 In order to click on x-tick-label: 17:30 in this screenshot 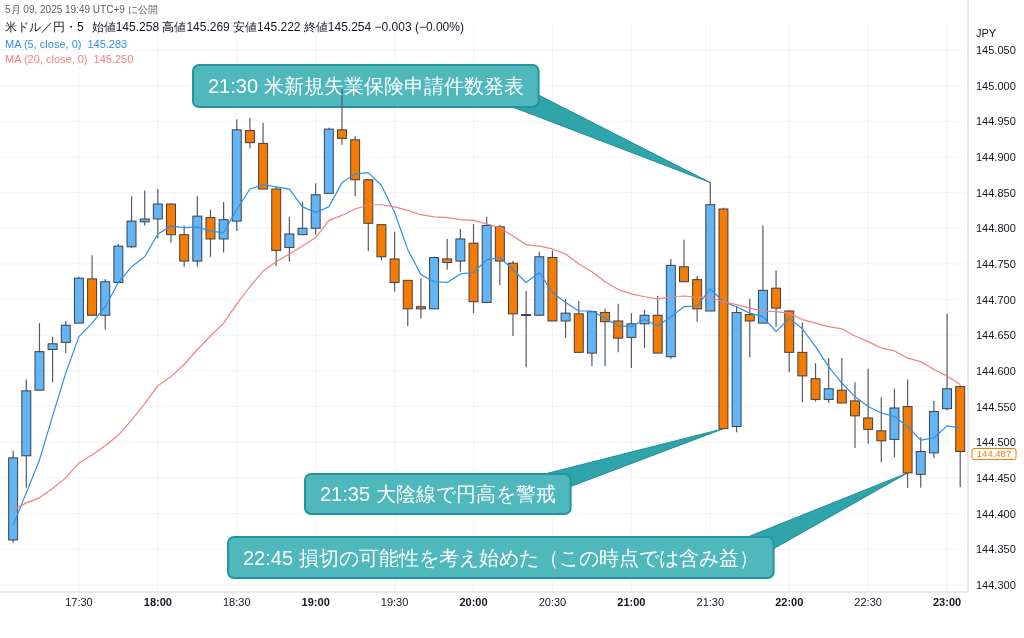, I will do `click(79, 602)`.